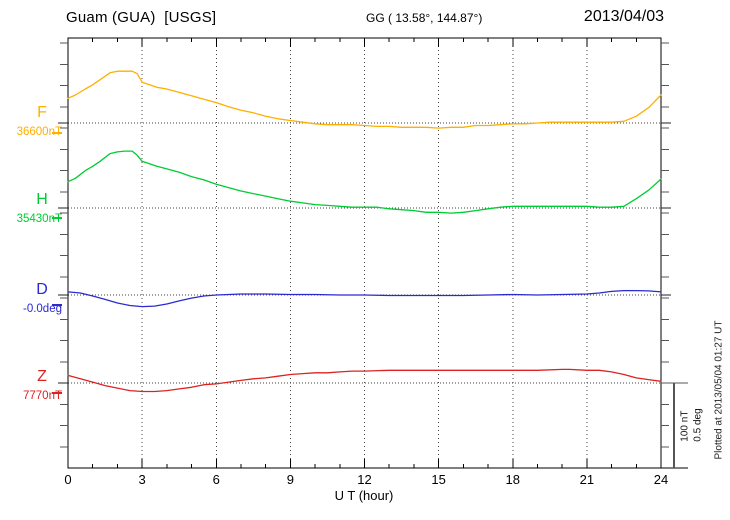 This screenshot has width=730, height=520. Describe the element at coordinates (42, 376) in the screenshot. I see `component-letter-Z: Z` at that location.